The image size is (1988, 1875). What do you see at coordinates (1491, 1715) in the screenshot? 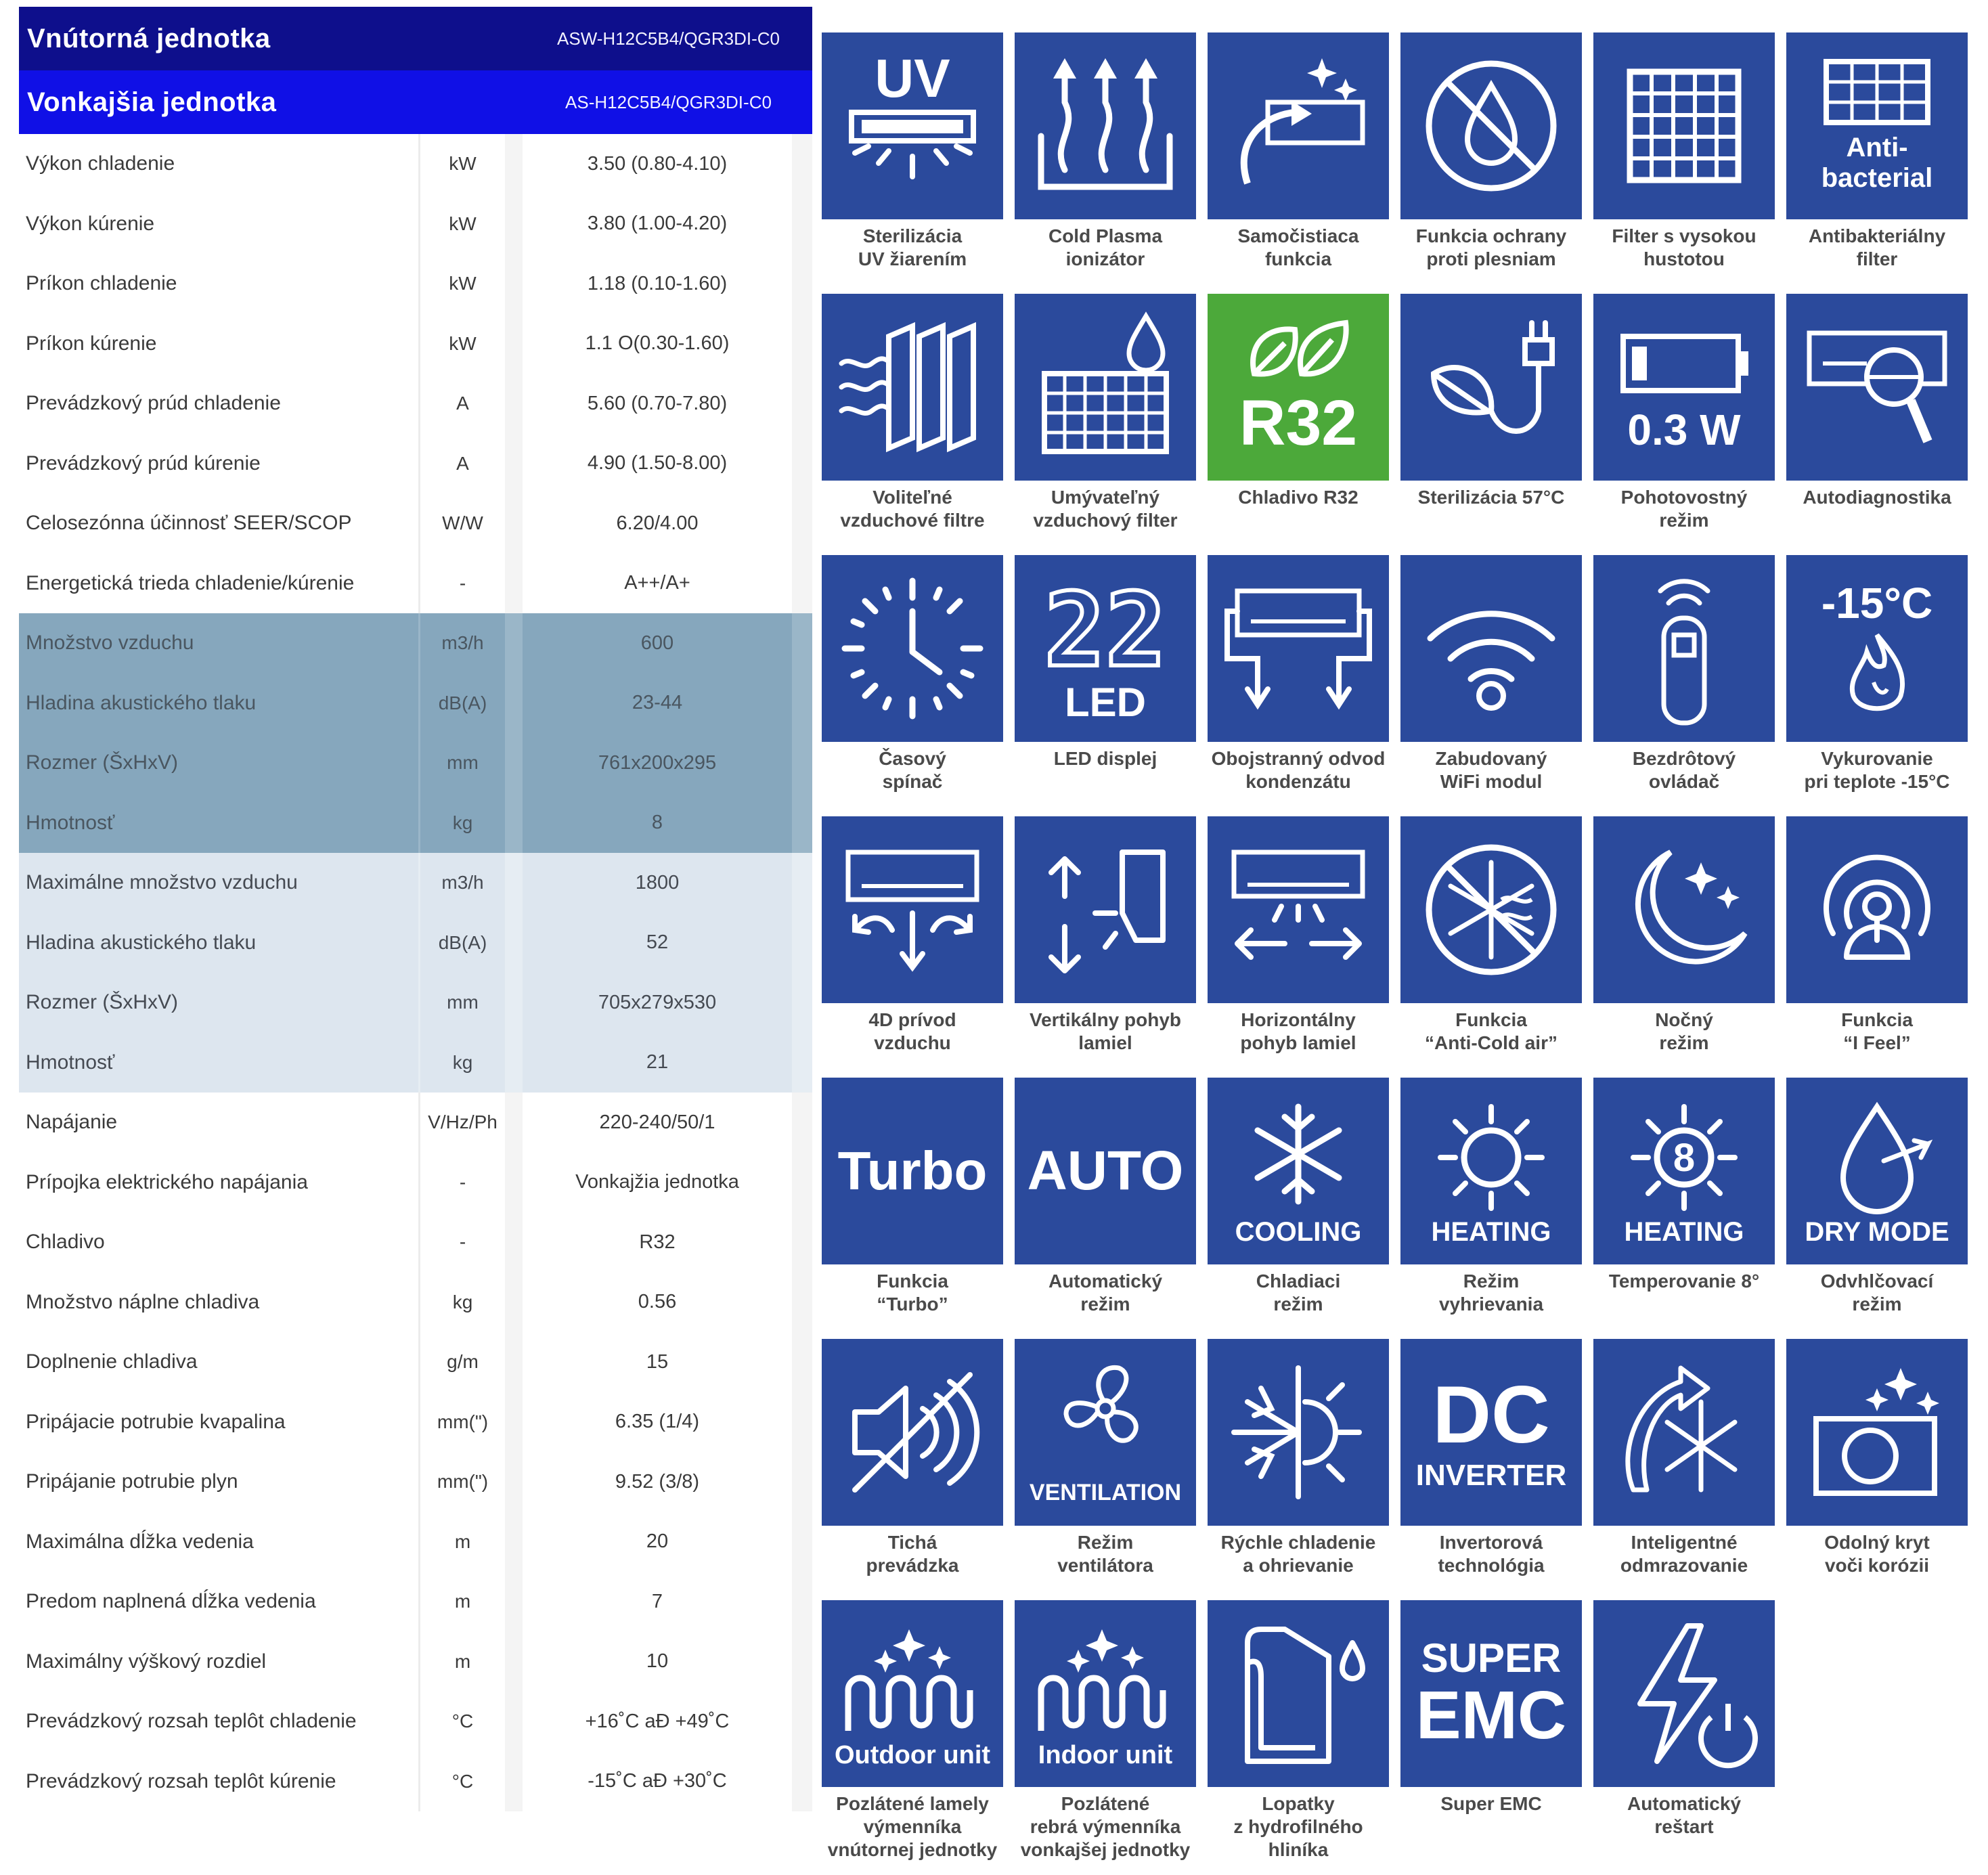
I see `emc-text: EMC` at bounding box center [1491, 1715].